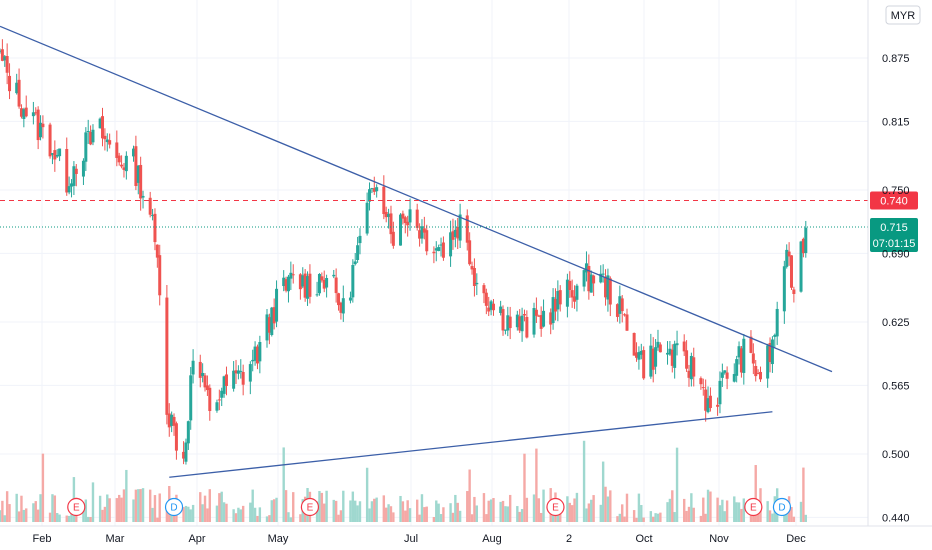  Describe the element at coordinates (466, 535) in the screenshot. I see `x-axis: Feb Mar Apr May Jul Aug 2 Oct Nov Dec` at that location.